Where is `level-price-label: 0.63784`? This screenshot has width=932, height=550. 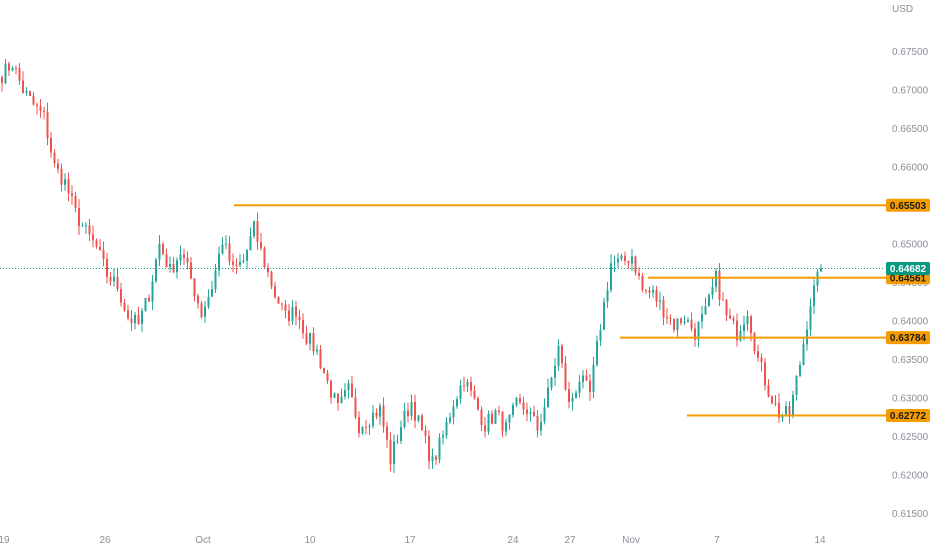
level-price-label: 0.63784 is located at coordinates (908, 338).